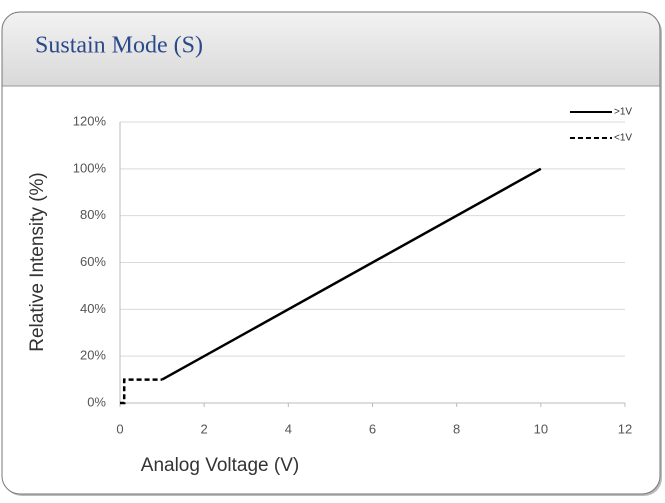  What do you see at coordinates (288, 428) in the screenshot?
I see `x-tick-label: 4` at bounding box center [288, 428].